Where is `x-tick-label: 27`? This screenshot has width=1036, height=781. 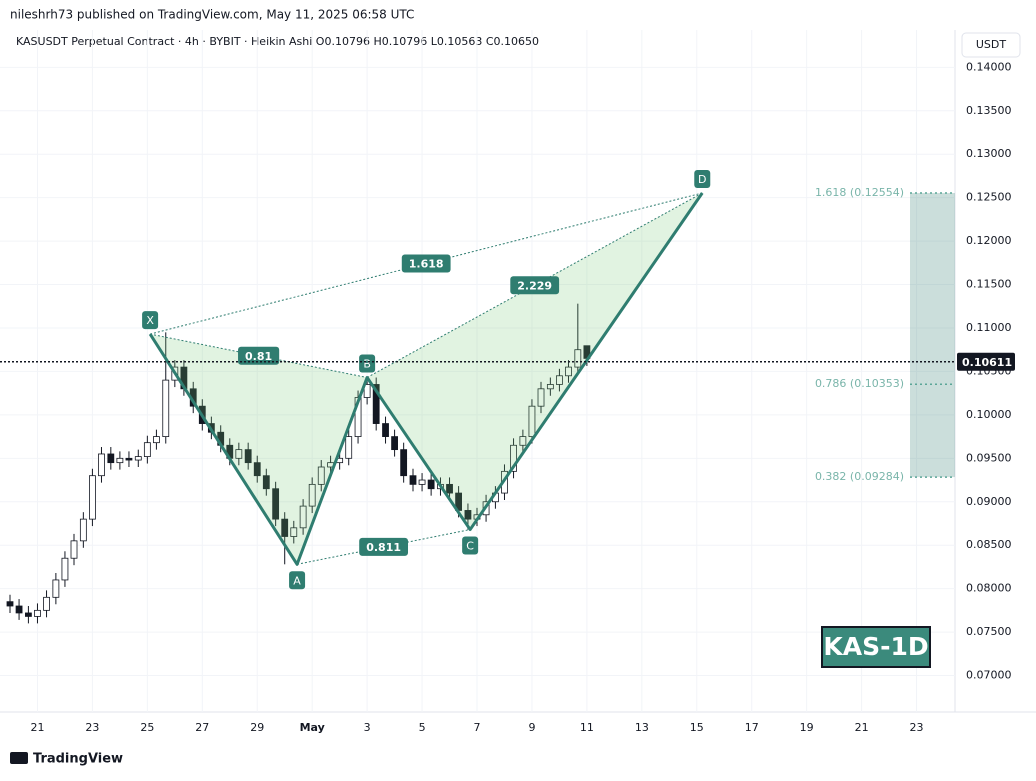 x-tick-label: 27 is located at coordinates (202, 727).